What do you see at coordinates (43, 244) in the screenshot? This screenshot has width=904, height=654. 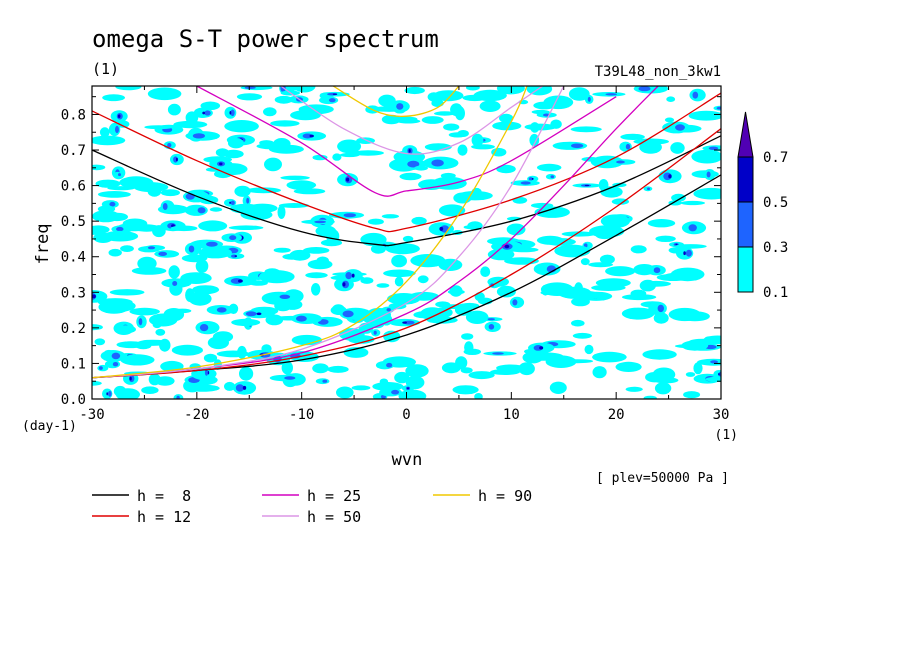 I see `y-axis-label: freq` at bounding box center [43, 244].